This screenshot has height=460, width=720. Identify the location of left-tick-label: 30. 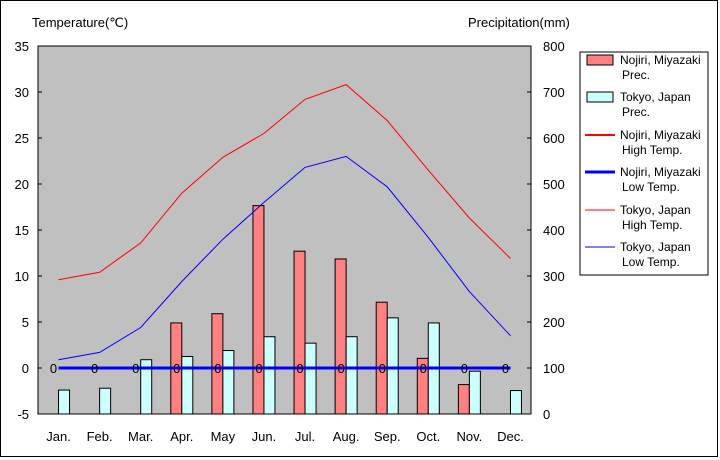
(22, 92).